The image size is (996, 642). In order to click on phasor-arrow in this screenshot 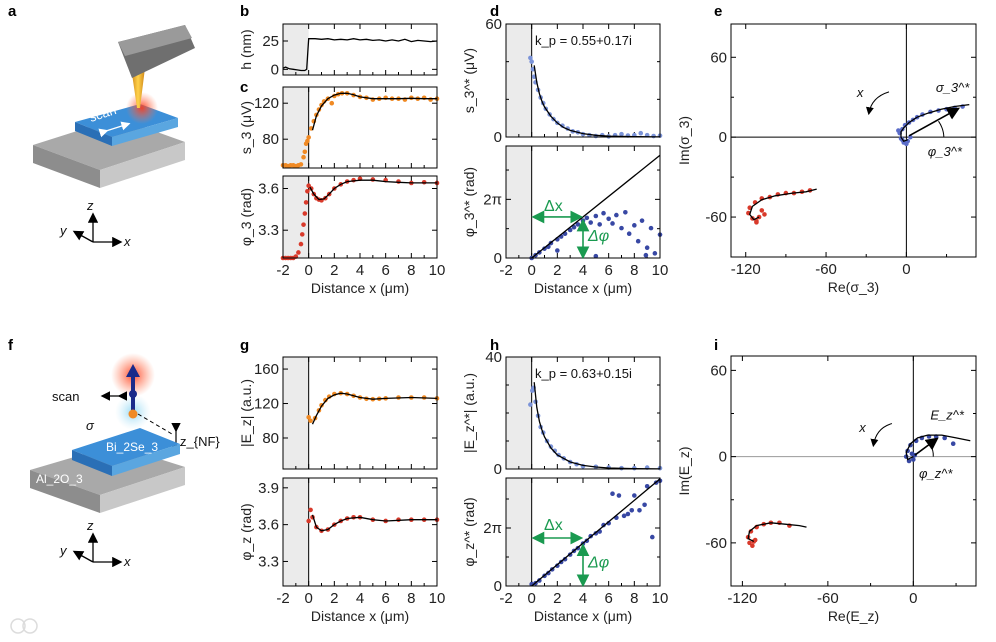, I will do `click(926, 446)`.